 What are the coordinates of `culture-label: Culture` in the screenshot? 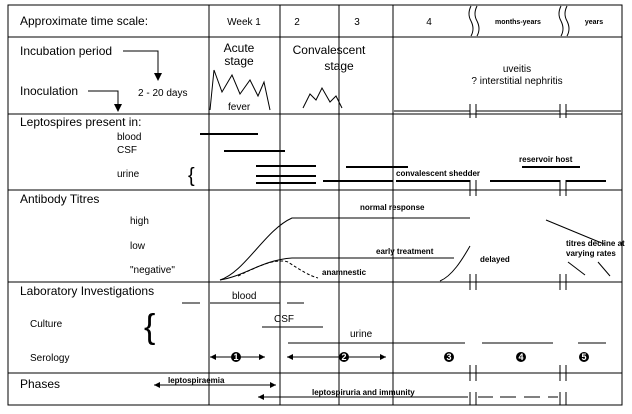 It's located at (46, 324).